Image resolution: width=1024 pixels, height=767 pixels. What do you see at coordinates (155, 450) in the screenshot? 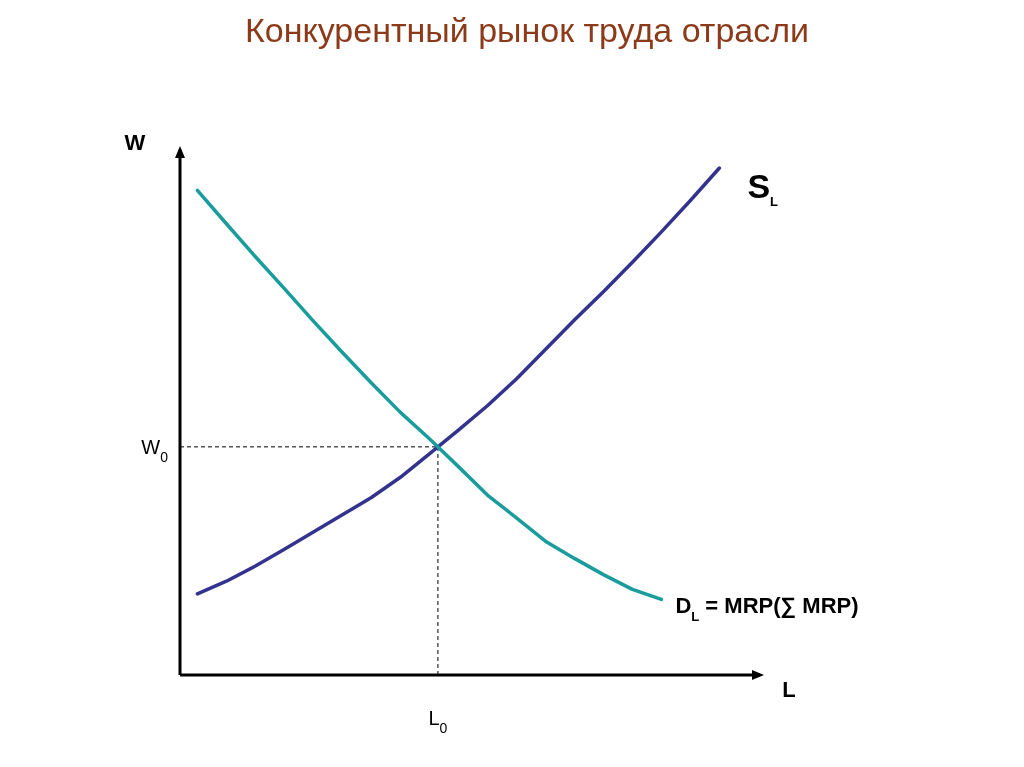
I see `ref-line-label: W$_{0}$` at bounding box center [155, 450].